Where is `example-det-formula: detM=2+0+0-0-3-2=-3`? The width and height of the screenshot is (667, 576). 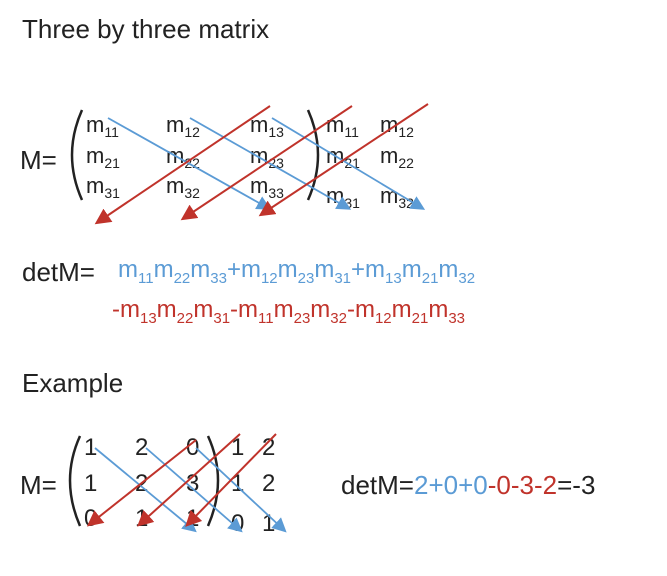 example-det-formula: detM=2+0+0-0-3-2=-3 is located at coordinates (468, 485).